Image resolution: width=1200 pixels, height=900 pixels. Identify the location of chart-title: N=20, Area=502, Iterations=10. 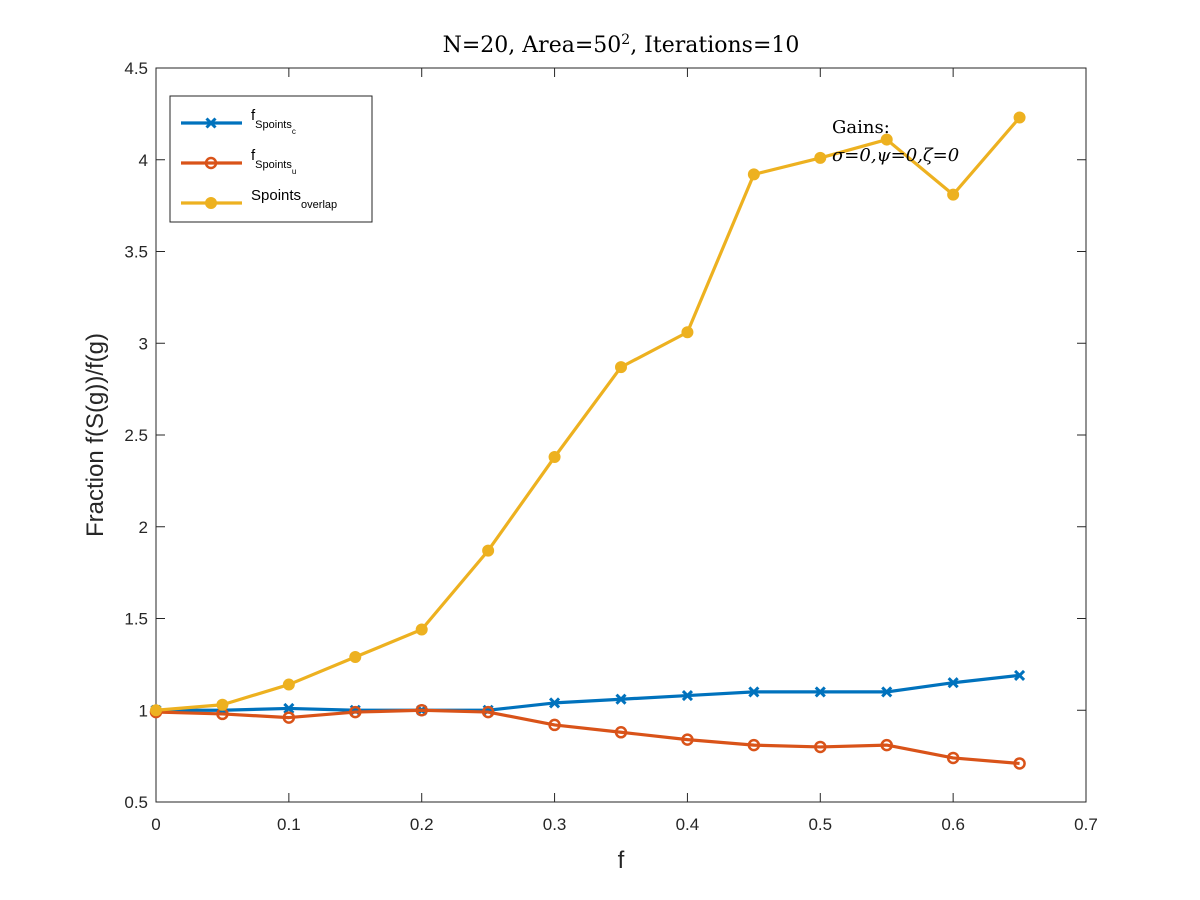
(621, 45).